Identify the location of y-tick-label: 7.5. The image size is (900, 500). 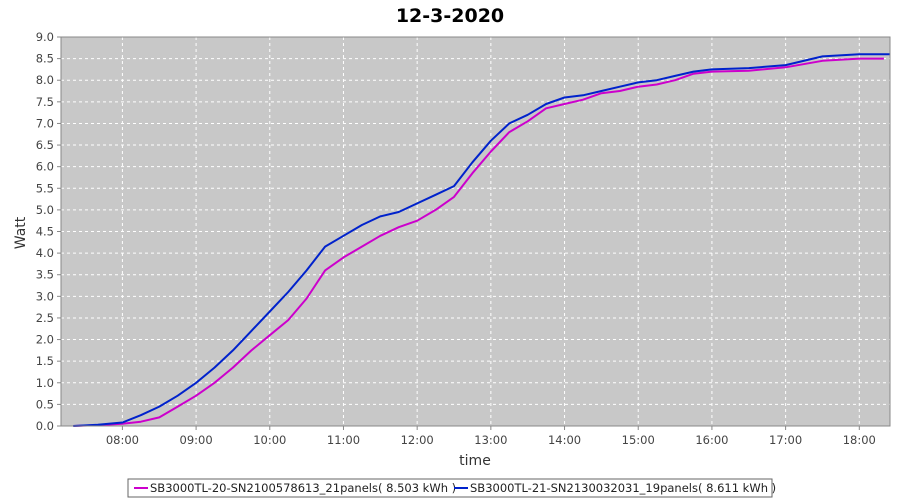
(45, 102).